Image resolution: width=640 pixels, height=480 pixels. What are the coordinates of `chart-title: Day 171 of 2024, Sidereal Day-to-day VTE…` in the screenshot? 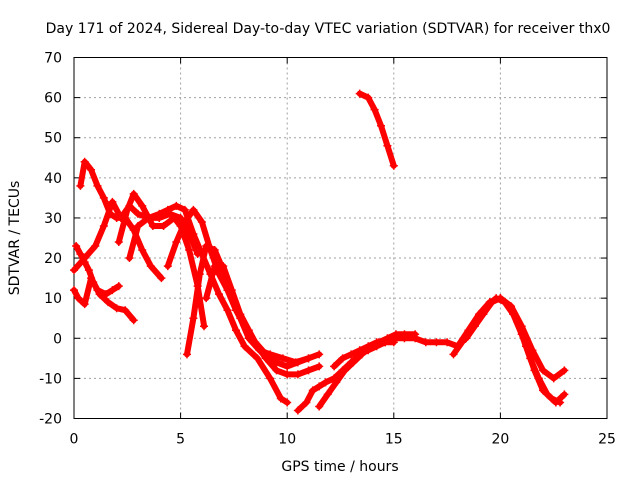 It's located at (328, 29).